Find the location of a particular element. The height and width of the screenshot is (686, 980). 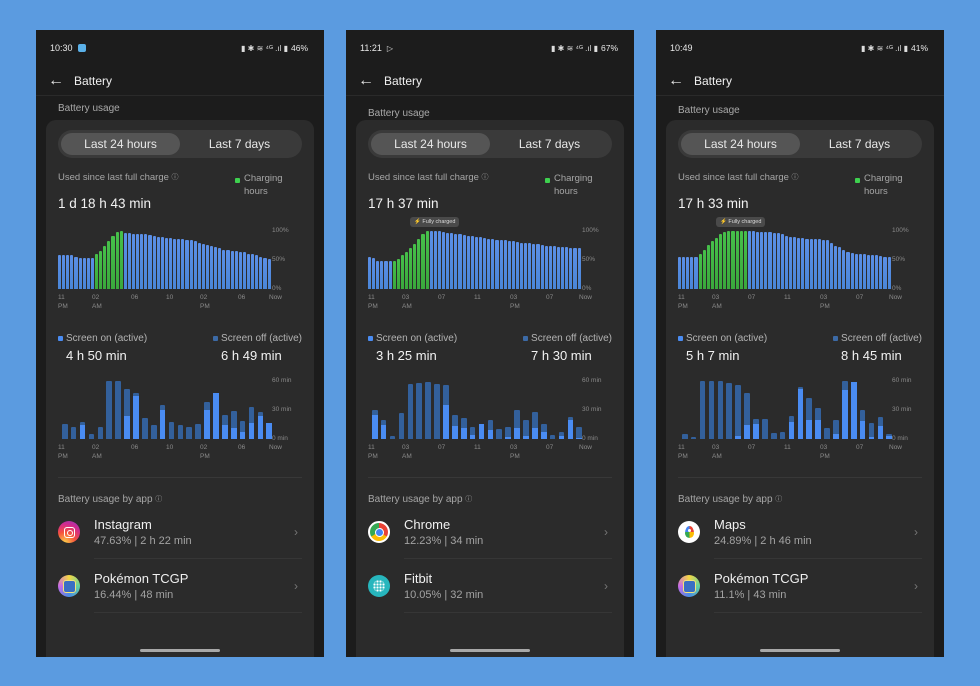

y-tick: 0 min is located at coordinates (590, 438).